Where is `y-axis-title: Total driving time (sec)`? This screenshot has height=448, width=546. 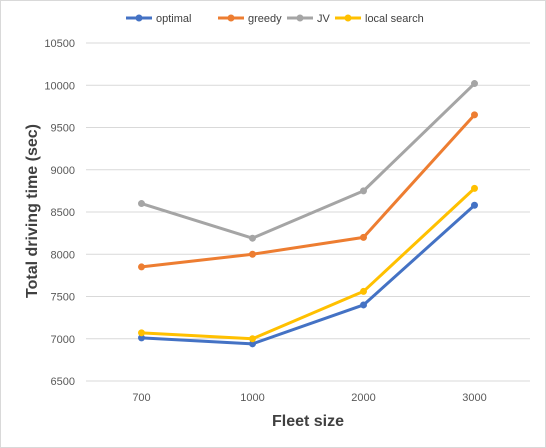 y-axis-title: Total driving time (sec) is located at coordinates (32, 211).